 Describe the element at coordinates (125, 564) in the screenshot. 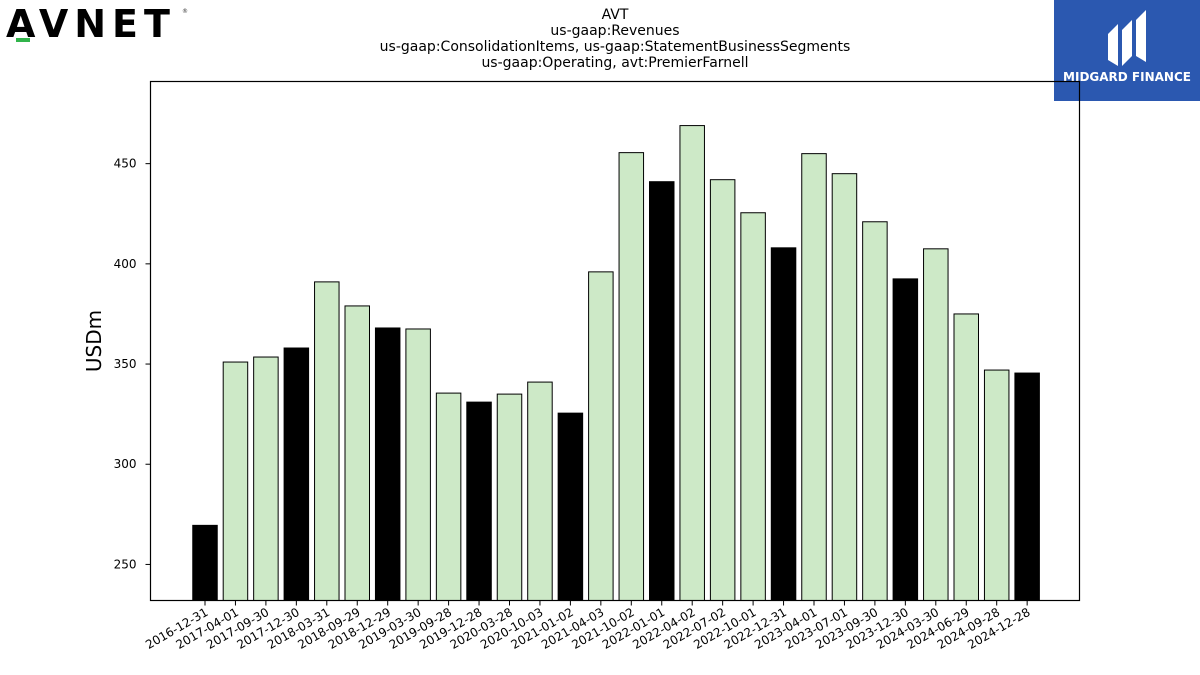

I see `y-tick-label-250: 250` at that location.